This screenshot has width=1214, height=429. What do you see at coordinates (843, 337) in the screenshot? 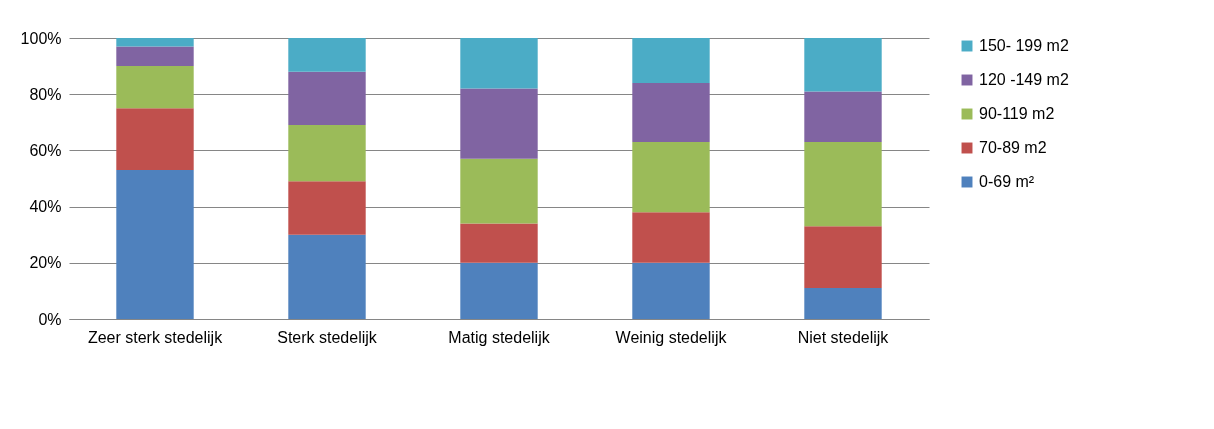
I see `x-tick-label: Niet stedelijk` at bounding box center [843, 337].